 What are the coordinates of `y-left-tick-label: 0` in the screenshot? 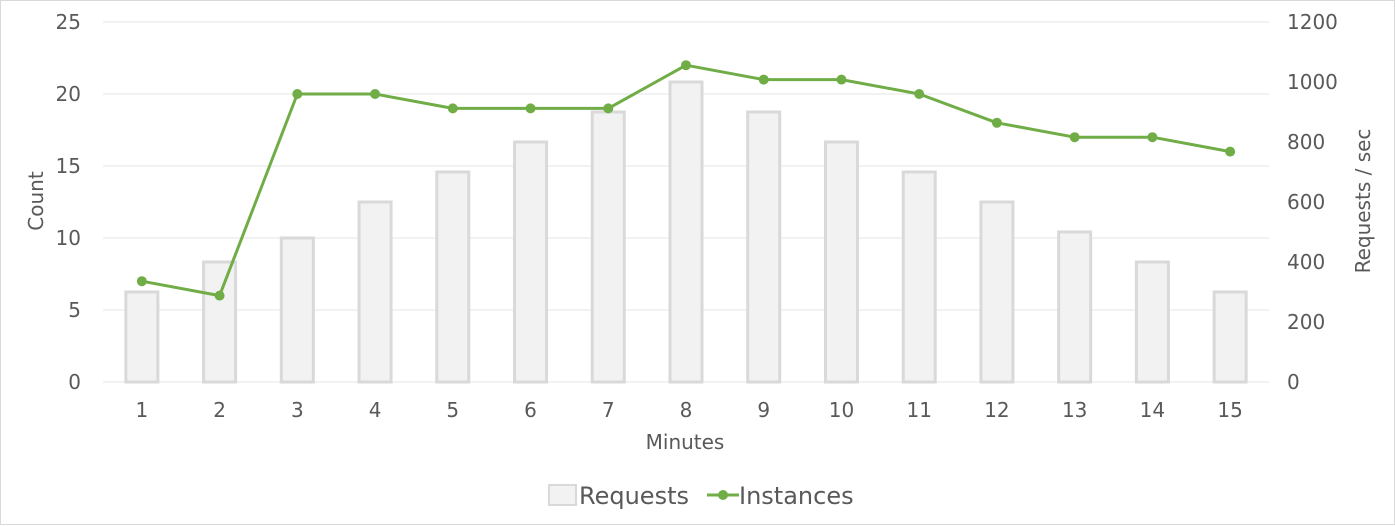 It's located at (74, 382).